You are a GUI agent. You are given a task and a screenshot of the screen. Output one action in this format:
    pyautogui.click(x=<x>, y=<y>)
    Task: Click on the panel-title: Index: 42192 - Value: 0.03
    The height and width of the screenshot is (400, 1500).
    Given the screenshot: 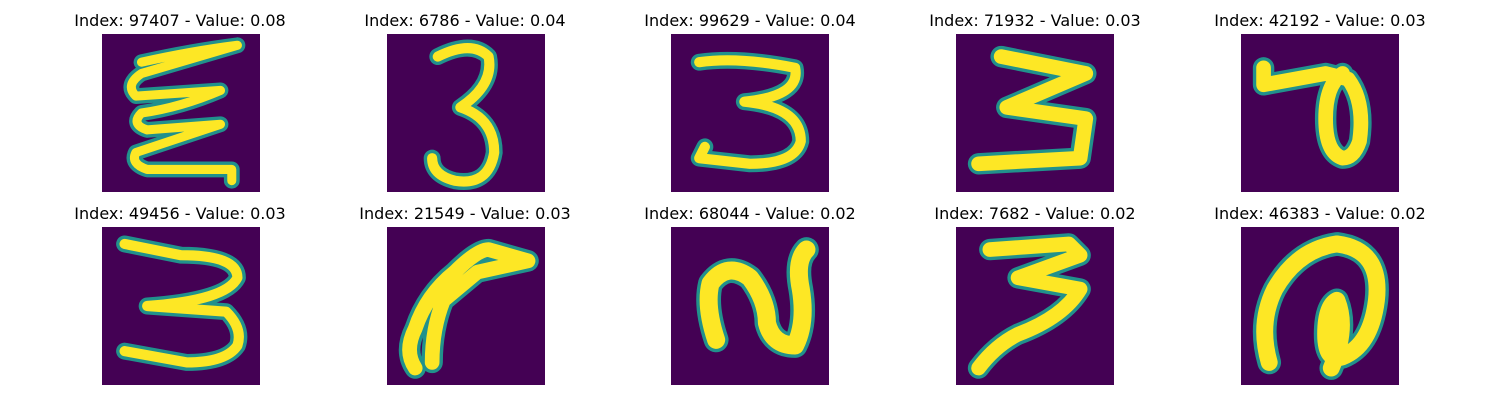 What is the action you would take?
    pyautogui.click(x=1320, y=20)
    